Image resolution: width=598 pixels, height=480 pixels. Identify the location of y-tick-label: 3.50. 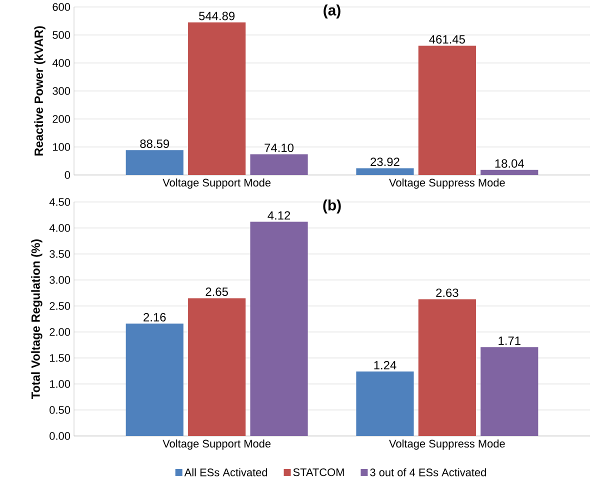
(60, 254).